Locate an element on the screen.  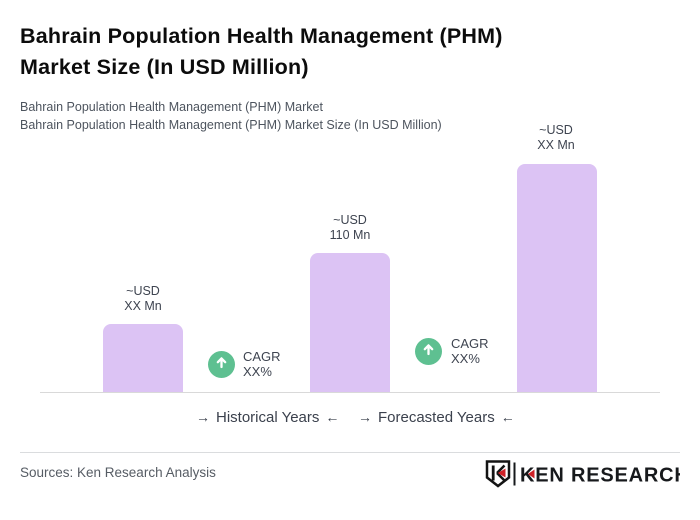
legend-forecasted-years: → Forecasted Years ← is located at coordinates (436, 417).